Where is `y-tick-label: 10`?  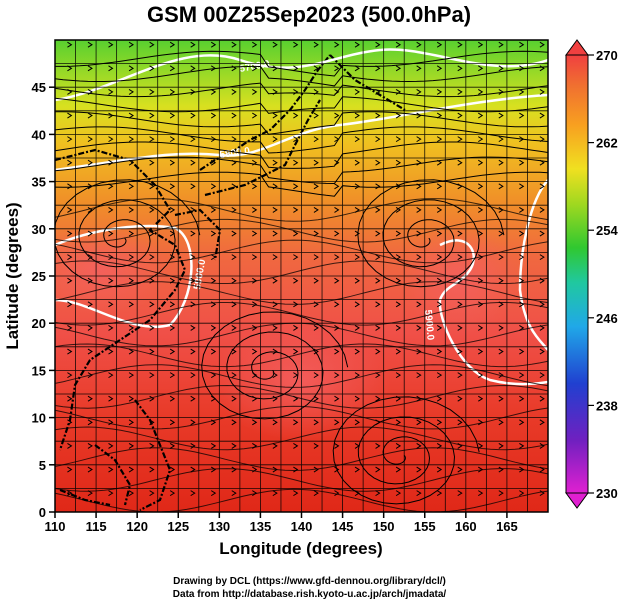
y-tick-label: 10 is located at coordinates (39, 418).